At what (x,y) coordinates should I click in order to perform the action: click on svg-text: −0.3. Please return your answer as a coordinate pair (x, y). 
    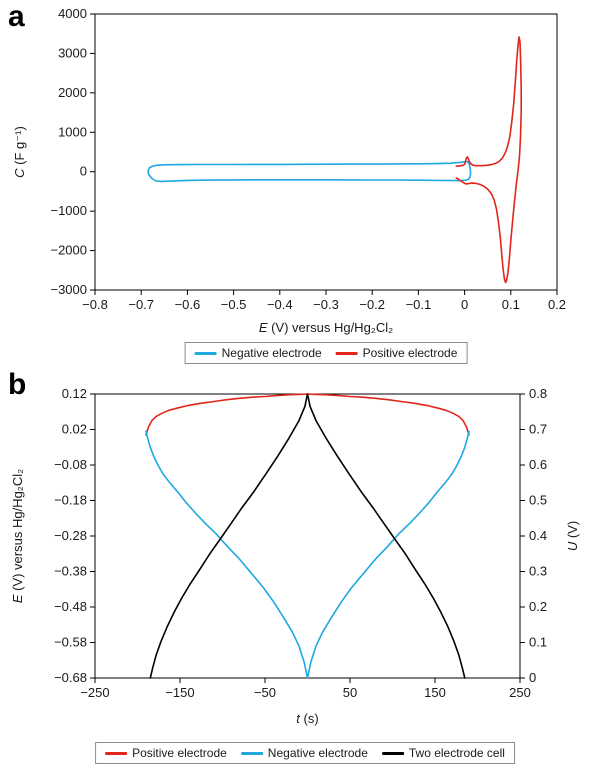
    Looking at the image, I should click on (326, 304).